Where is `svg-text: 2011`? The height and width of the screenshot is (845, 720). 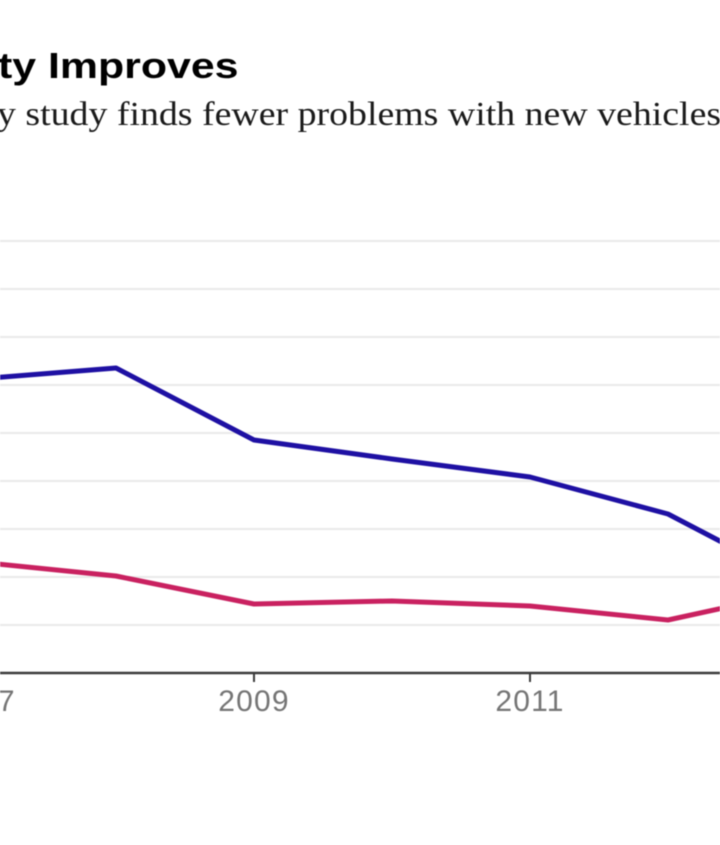
svg-text: 2011 is located at coordinates (529, 701).